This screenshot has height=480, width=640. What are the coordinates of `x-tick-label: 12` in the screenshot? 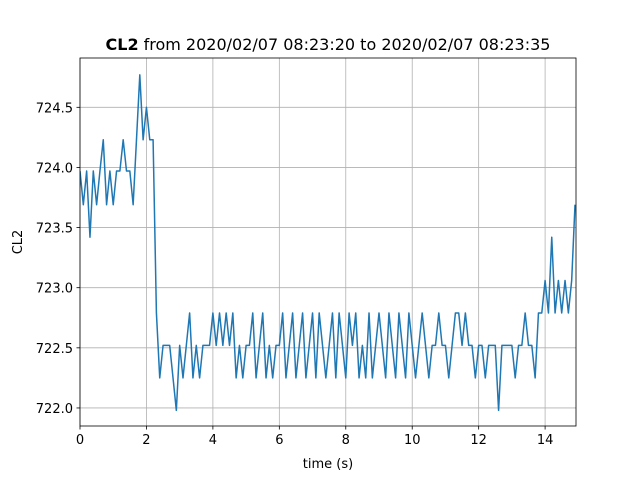 It's located at (478, 440).